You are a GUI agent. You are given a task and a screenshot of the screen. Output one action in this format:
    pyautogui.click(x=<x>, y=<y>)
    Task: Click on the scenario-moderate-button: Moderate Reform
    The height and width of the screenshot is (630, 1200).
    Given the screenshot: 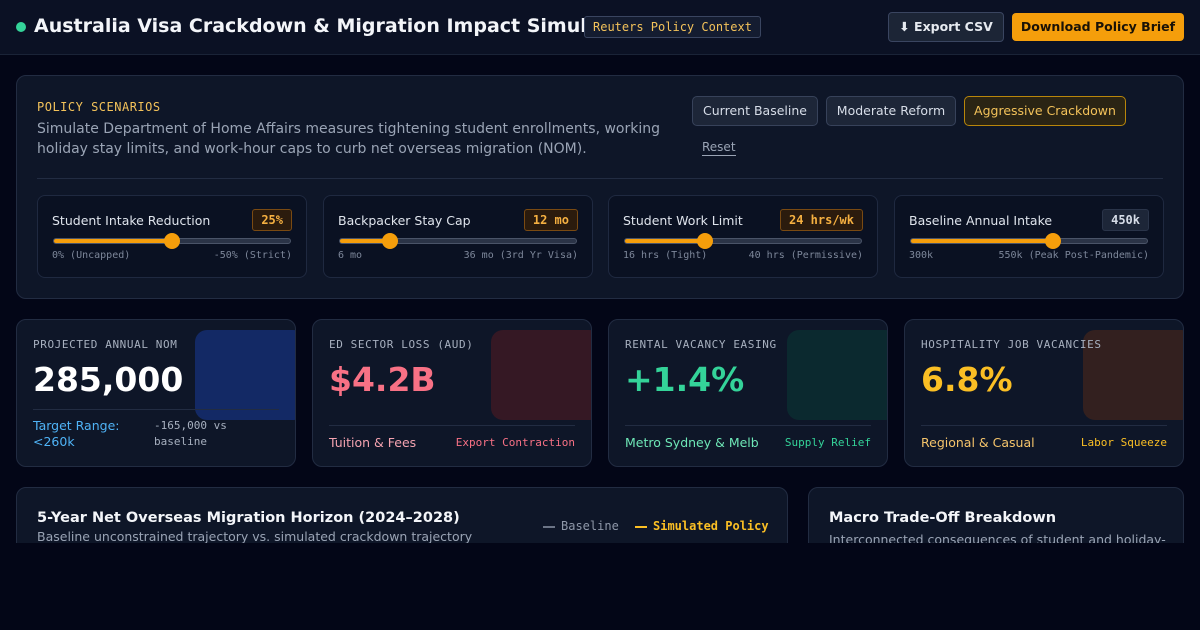 What is the action you would take?
    pyautogui.click(x=891, y=111)
    